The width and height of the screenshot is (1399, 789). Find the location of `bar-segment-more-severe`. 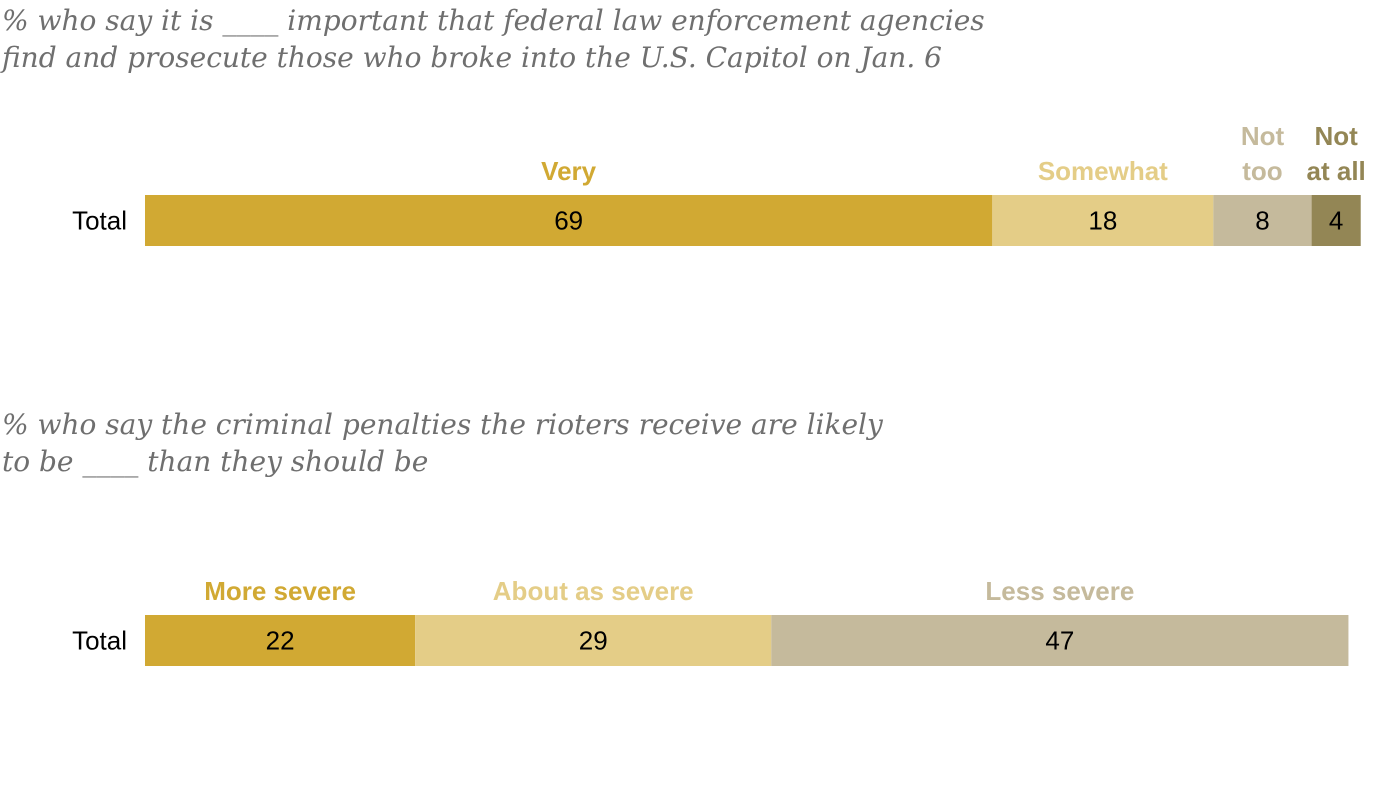

bar-segment-more-severe is located at coordinates (280, 640).